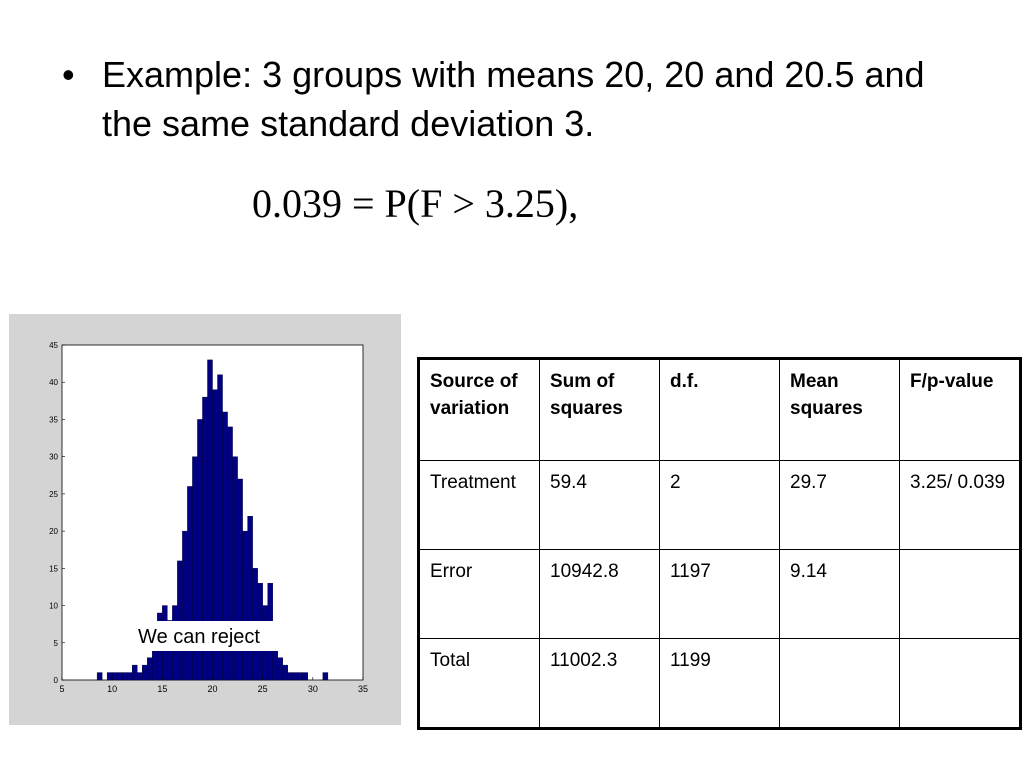 This screenshot has width=1024, height=768. I want to click on y-tick-label: 45, so click(53, 345).